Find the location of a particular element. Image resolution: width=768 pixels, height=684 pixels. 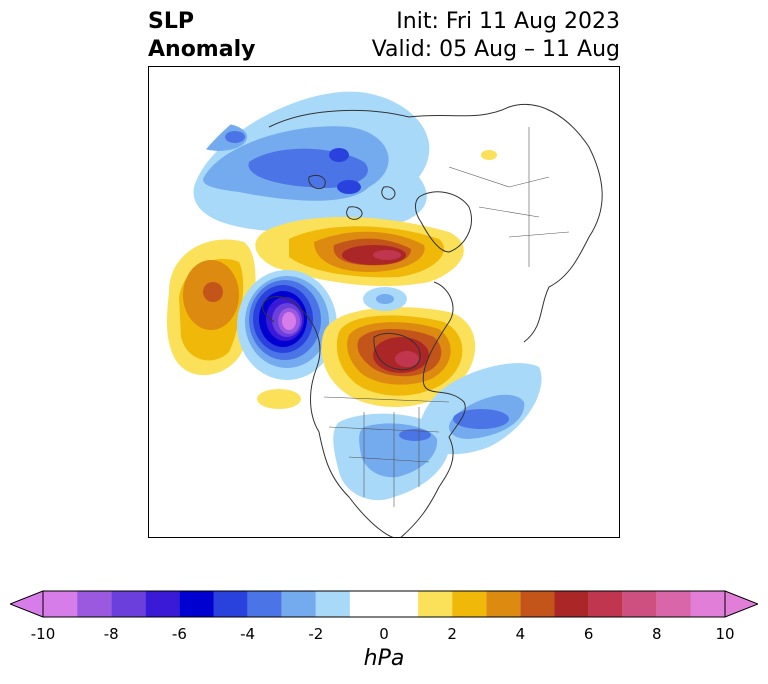

north-america-coast is located at coordinates (382, 409).